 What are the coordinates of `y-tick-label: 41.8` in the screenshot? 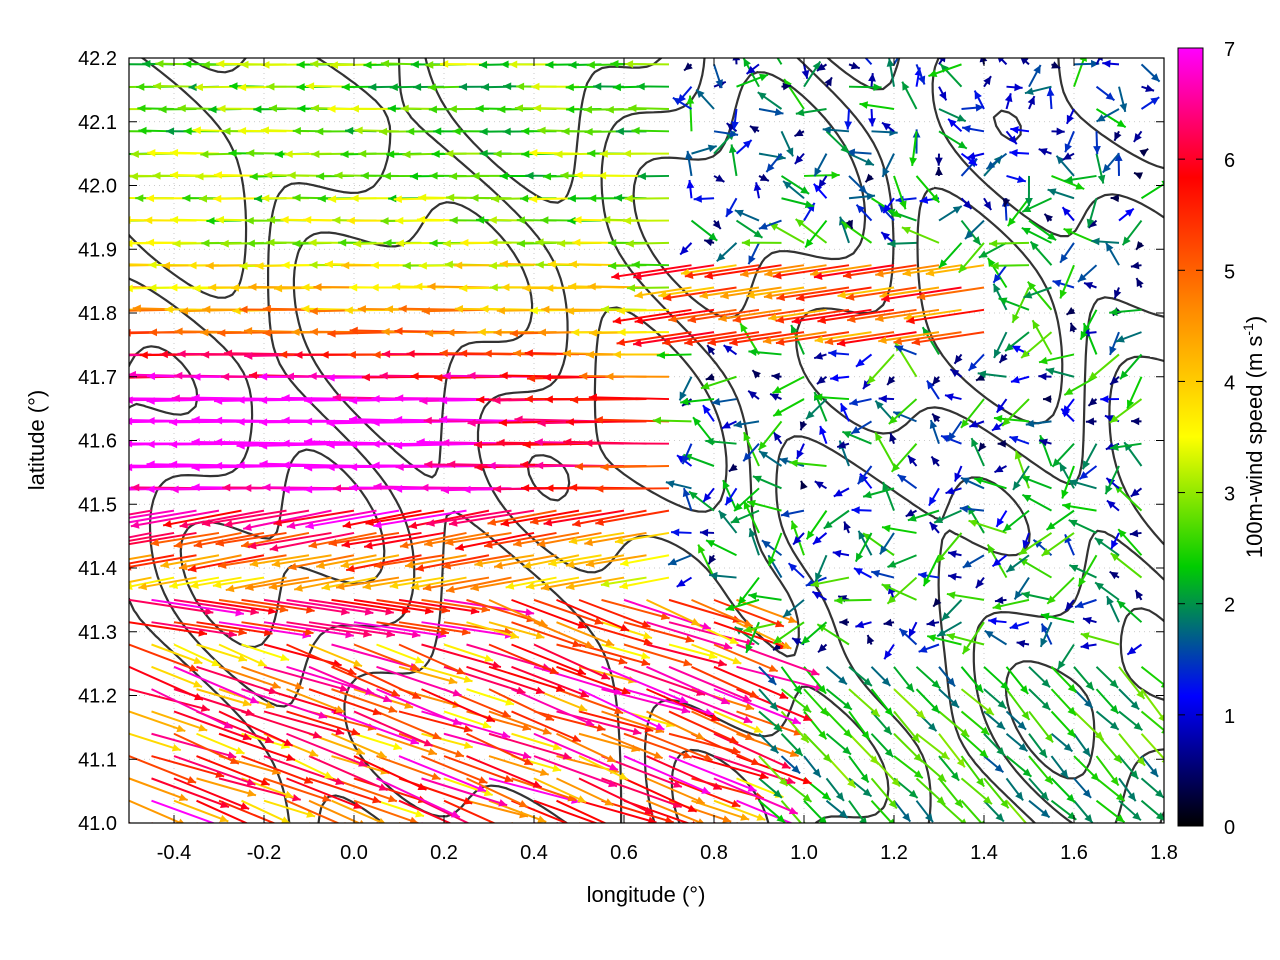 It's located at (97, 314).